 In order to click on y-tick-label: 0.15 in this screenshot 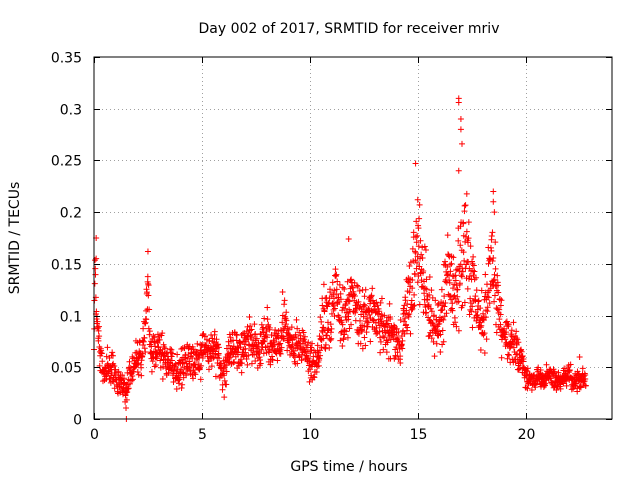, I will do `click(66, 266)`.